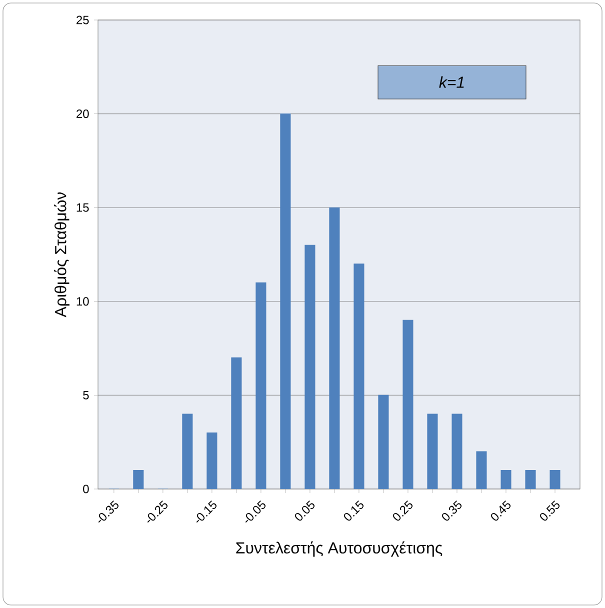 The height and width of the screenshot is (608, 605). I want to click on y-tick-label: 25, so click(82, 20).